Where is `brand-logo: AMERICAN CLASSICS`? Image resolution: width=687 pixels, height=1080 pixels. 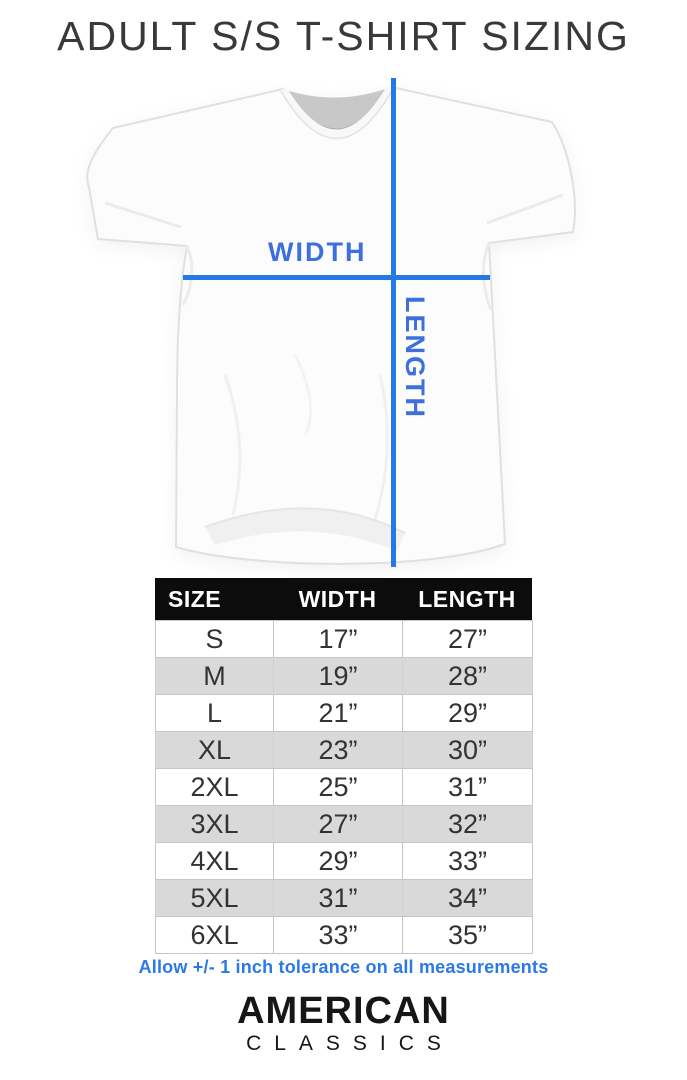 brand-logo: AMERICAN CLASSICS is located at coordinates (343, 1022).